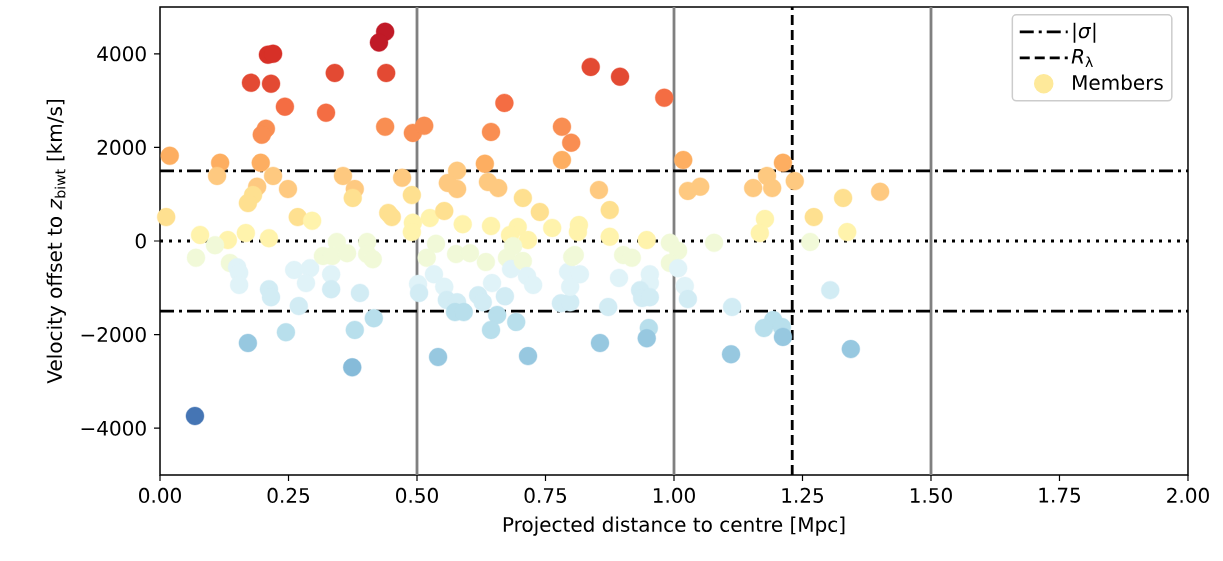 This screenshot has height=561, width=1223. What do you see at coordinates (1082, 58) in the screenshot?
I see `ref-line-label: R$_{λ}$` at bounding box center [1082, 58].